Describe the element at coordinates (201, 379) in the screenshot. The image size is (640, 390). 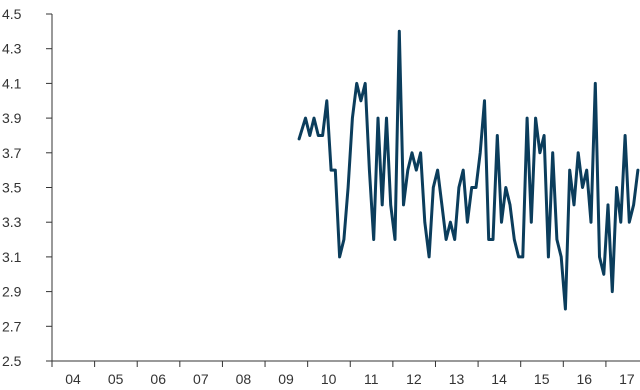
I see `x-tick-label: 07` at that location.